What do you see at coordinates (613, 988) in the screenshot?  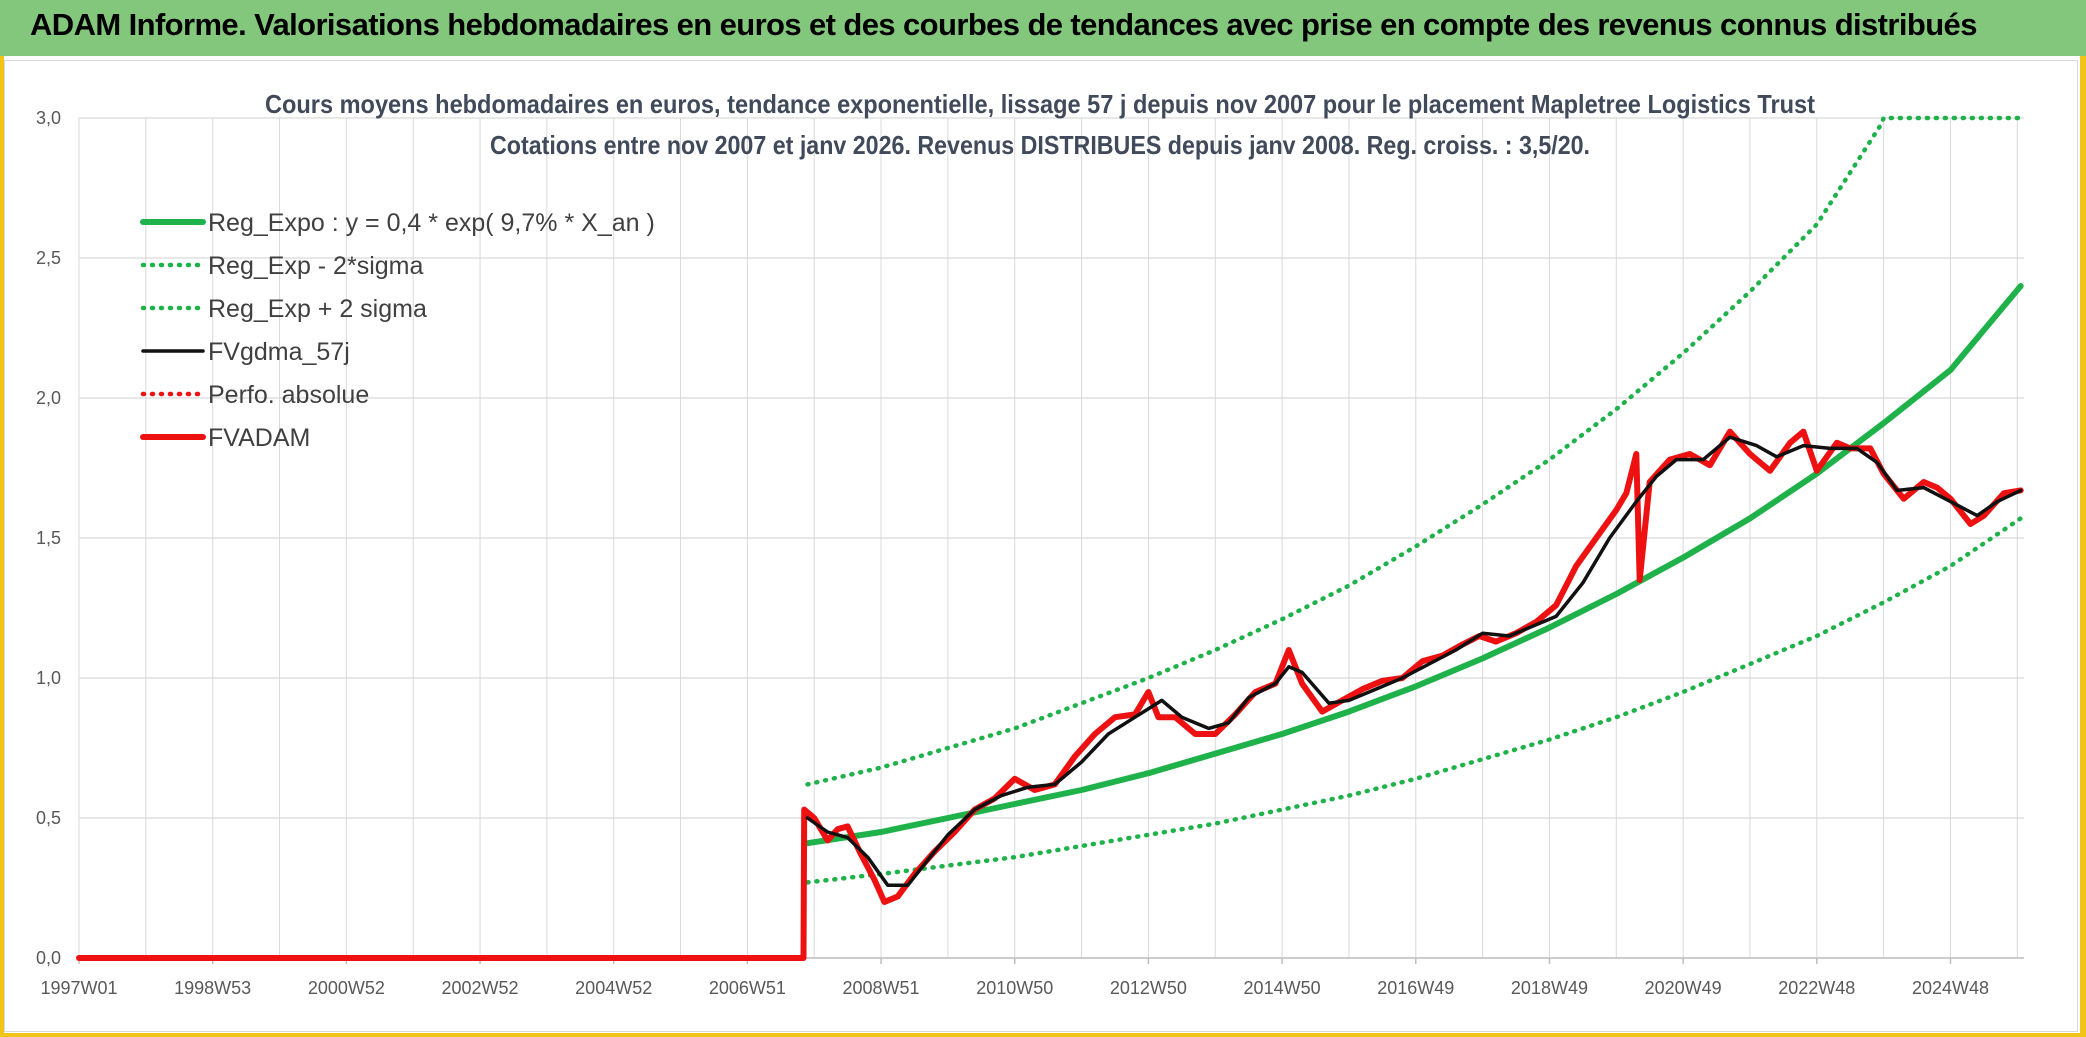 I see `x-tick-label: 2004W52` at bounding box center [613, 988].